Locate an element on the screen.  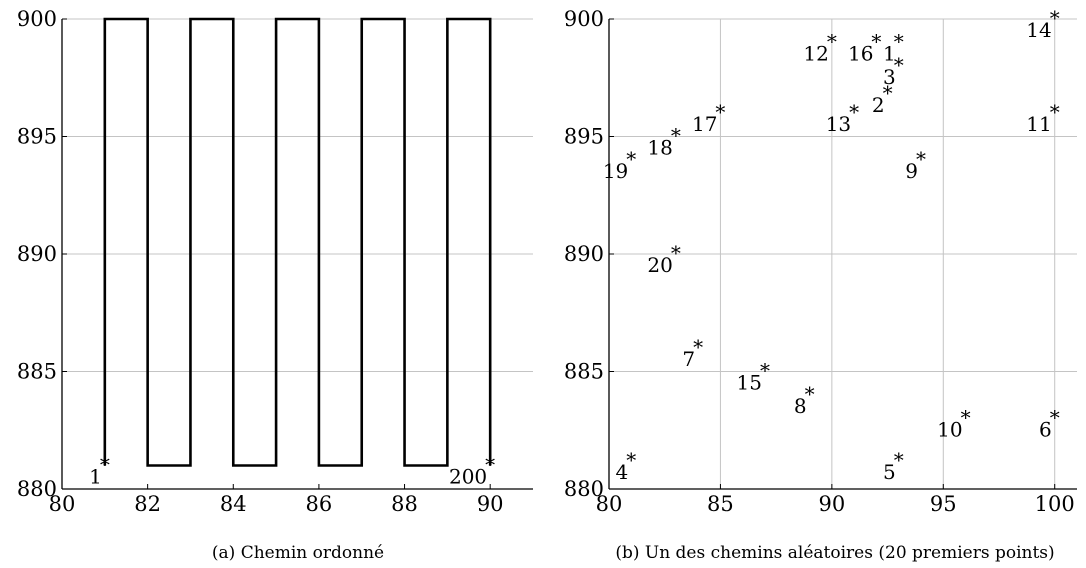
x-tick-label: 82 is located at coordinates (147, 504).